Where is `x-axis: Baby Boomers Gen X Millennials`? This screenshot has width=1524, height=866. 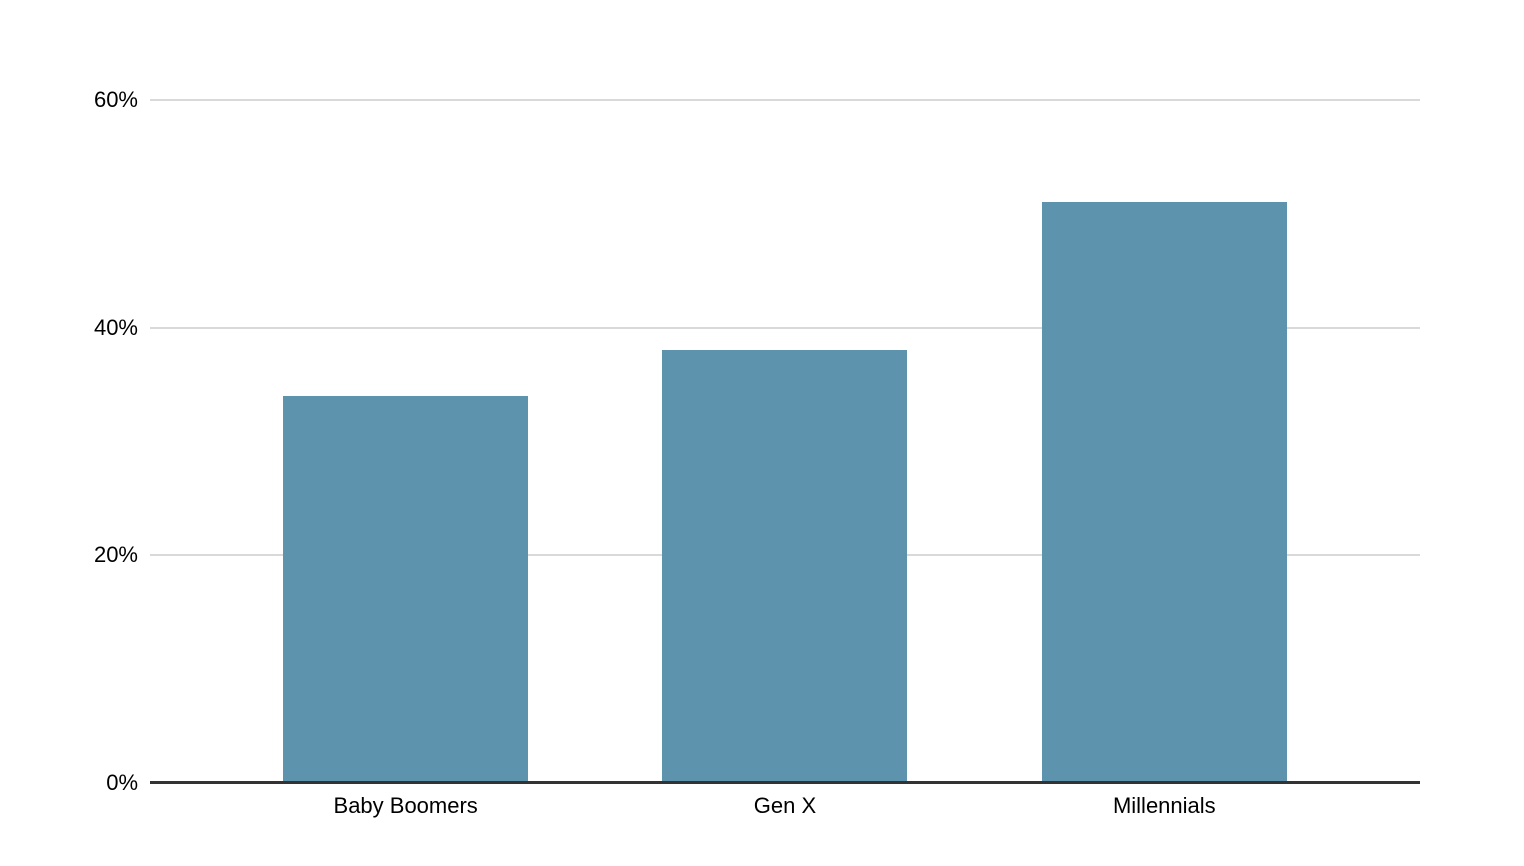
x-axis: Baby Boomers Gen X Millennials is located at coordinates (785, 806).